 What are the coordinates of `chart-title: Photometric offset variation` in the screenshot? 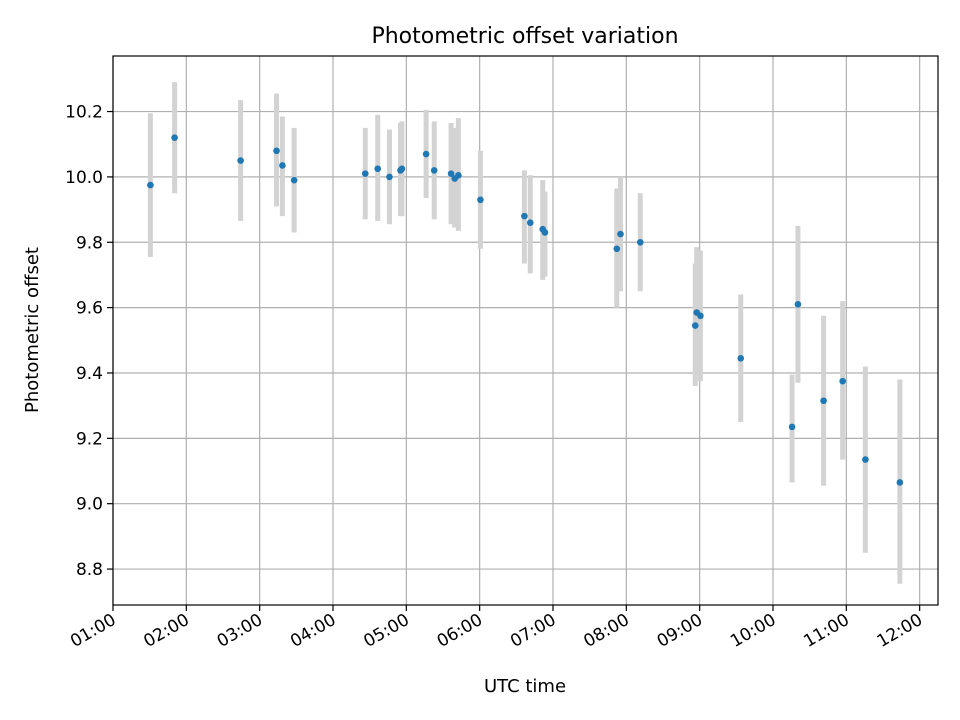 It's located at (524, 36).